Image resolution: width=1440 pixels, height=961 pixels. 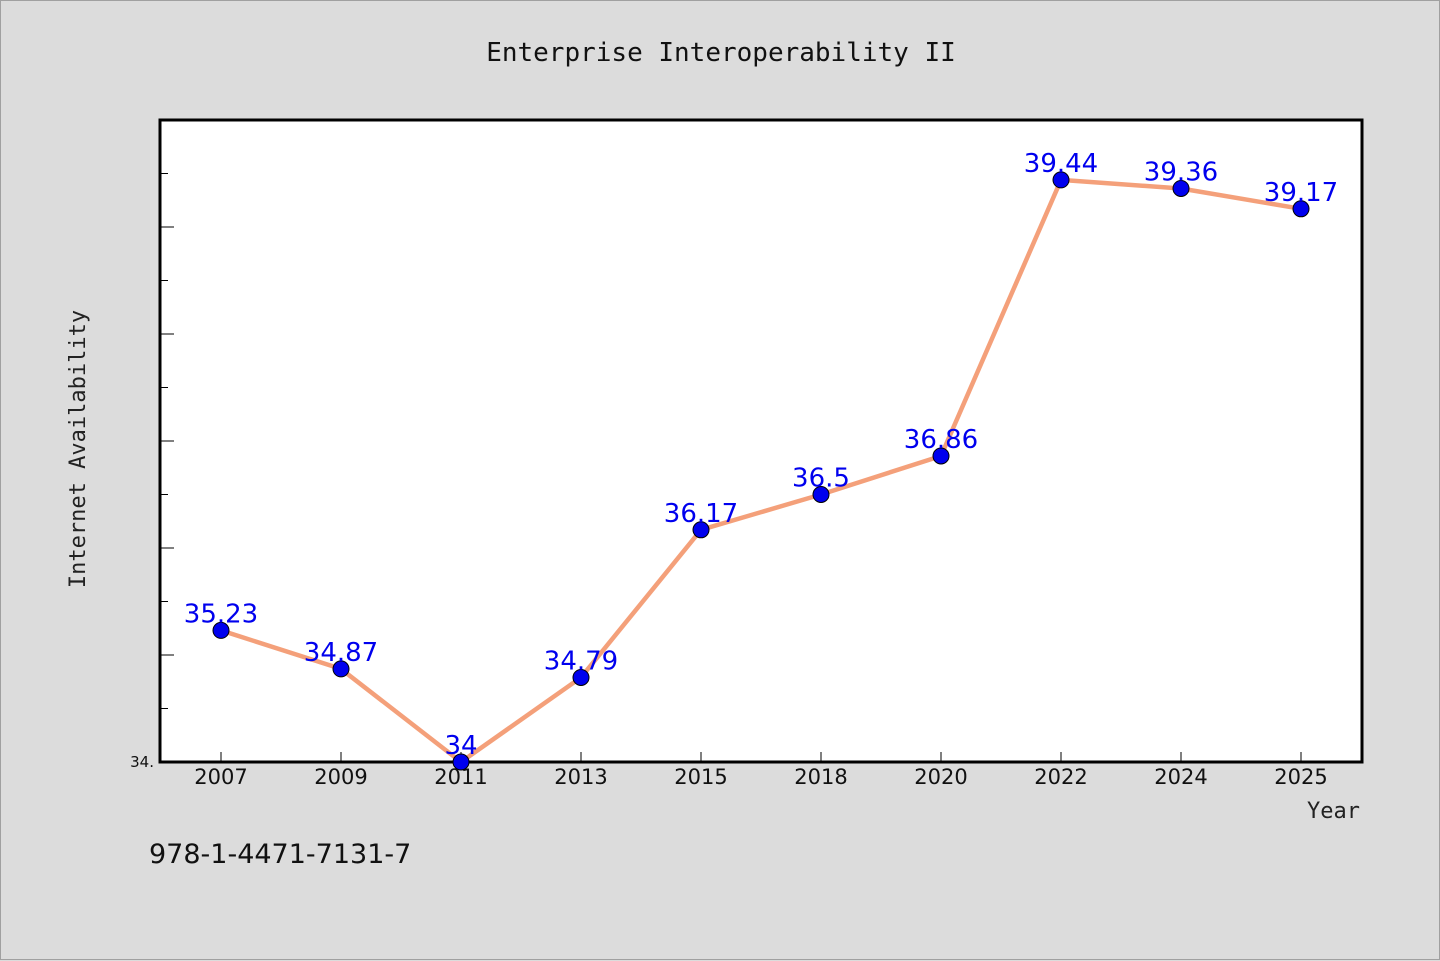 What do you see at coordinates (460, 746) in the screenshot?
I see `data-label: 34` at bounding box center [460, 746].